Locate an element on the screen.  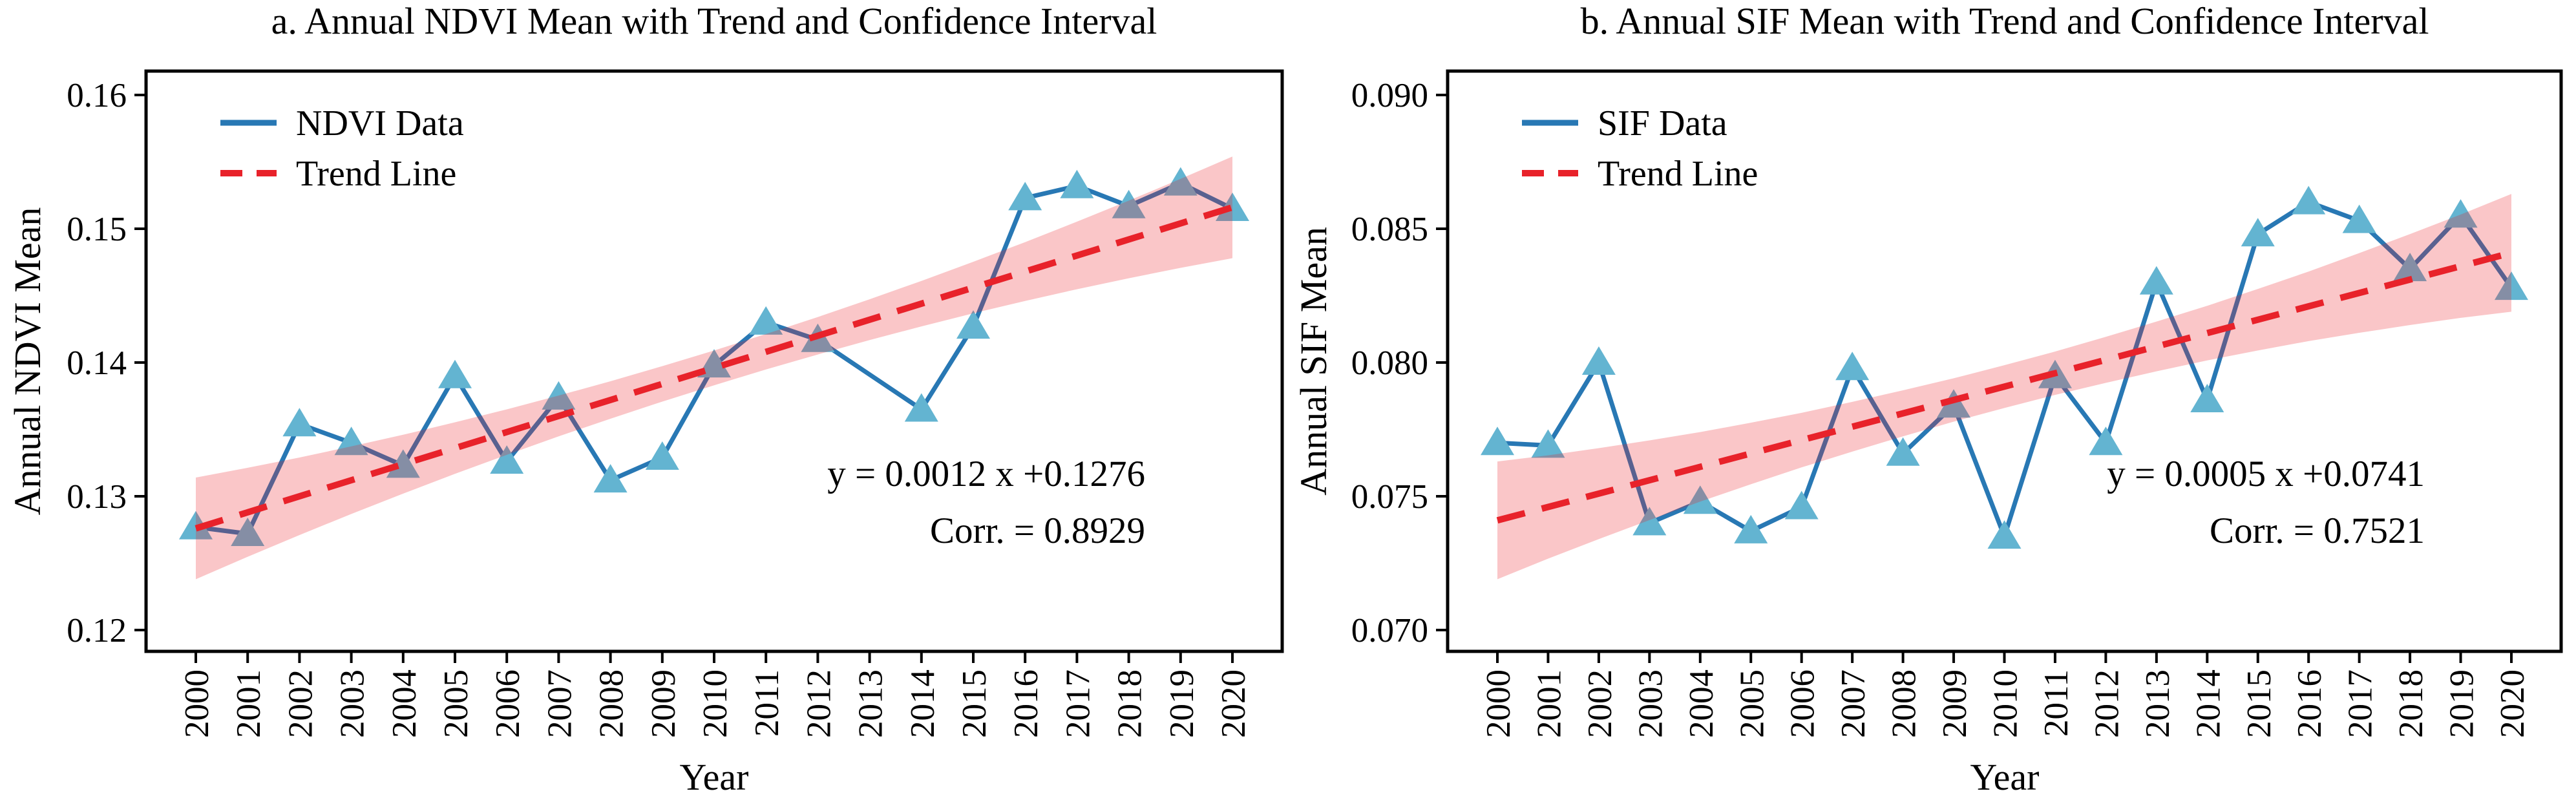
x-tick-label: 2005 is located at coordinates (456, 703).